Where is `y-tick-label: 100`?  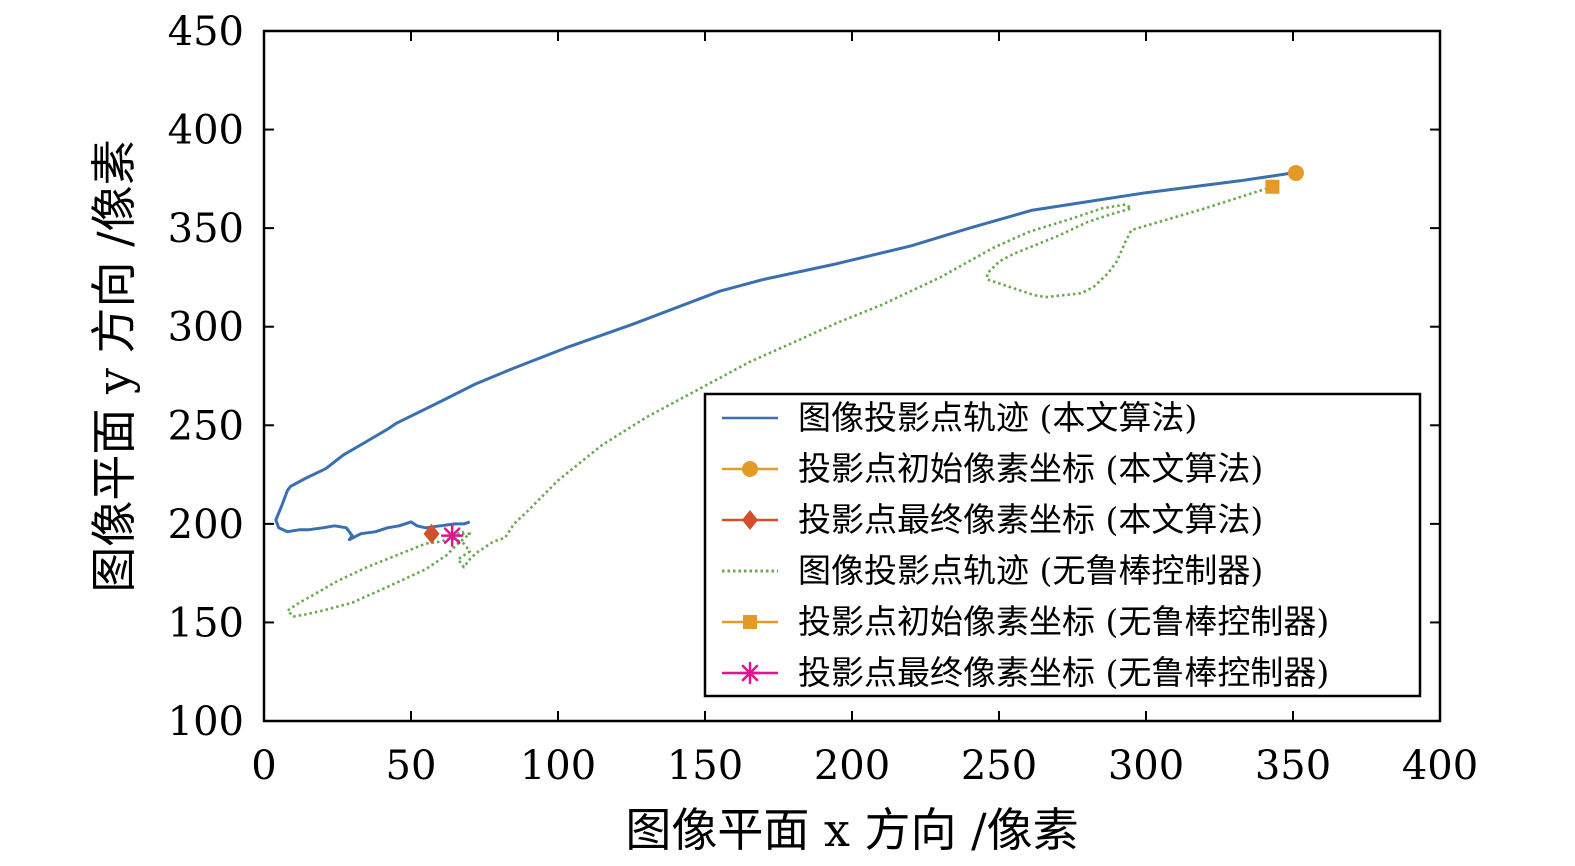 y-tick-label: 100 is located at coordinates (206, 722).